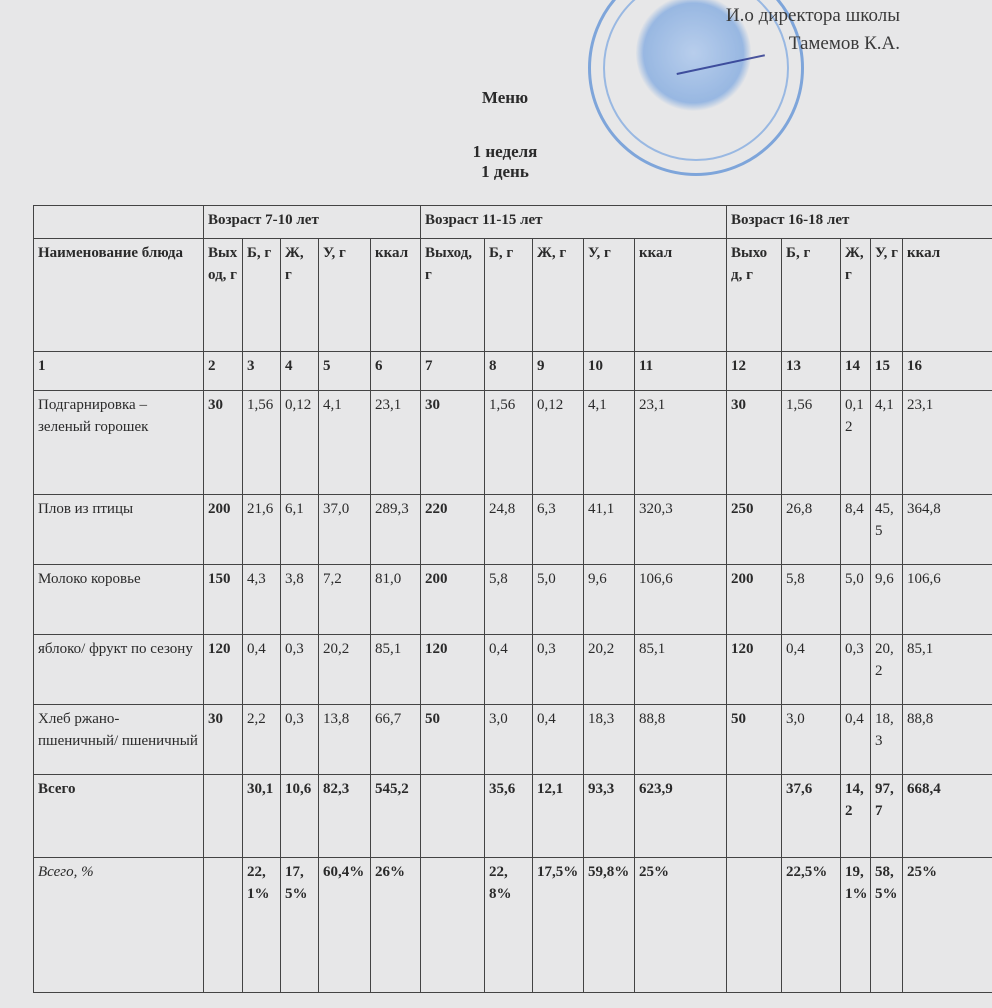 The width and height of the screenshot is (992, 1008). I want to click on table-cell: 5,0, so click(558, 599).